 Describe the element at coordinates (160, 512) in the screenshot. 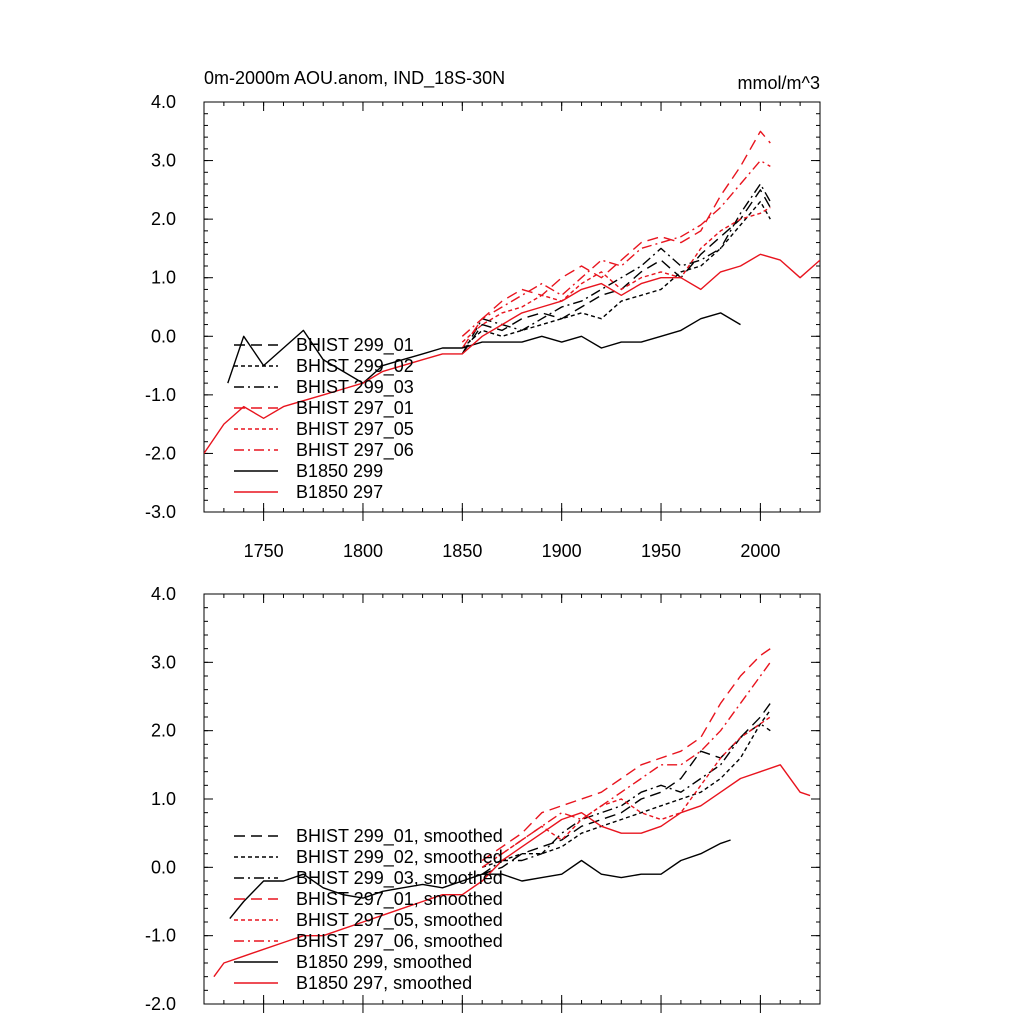

I see `y-tick-label: -3.0` at that location.